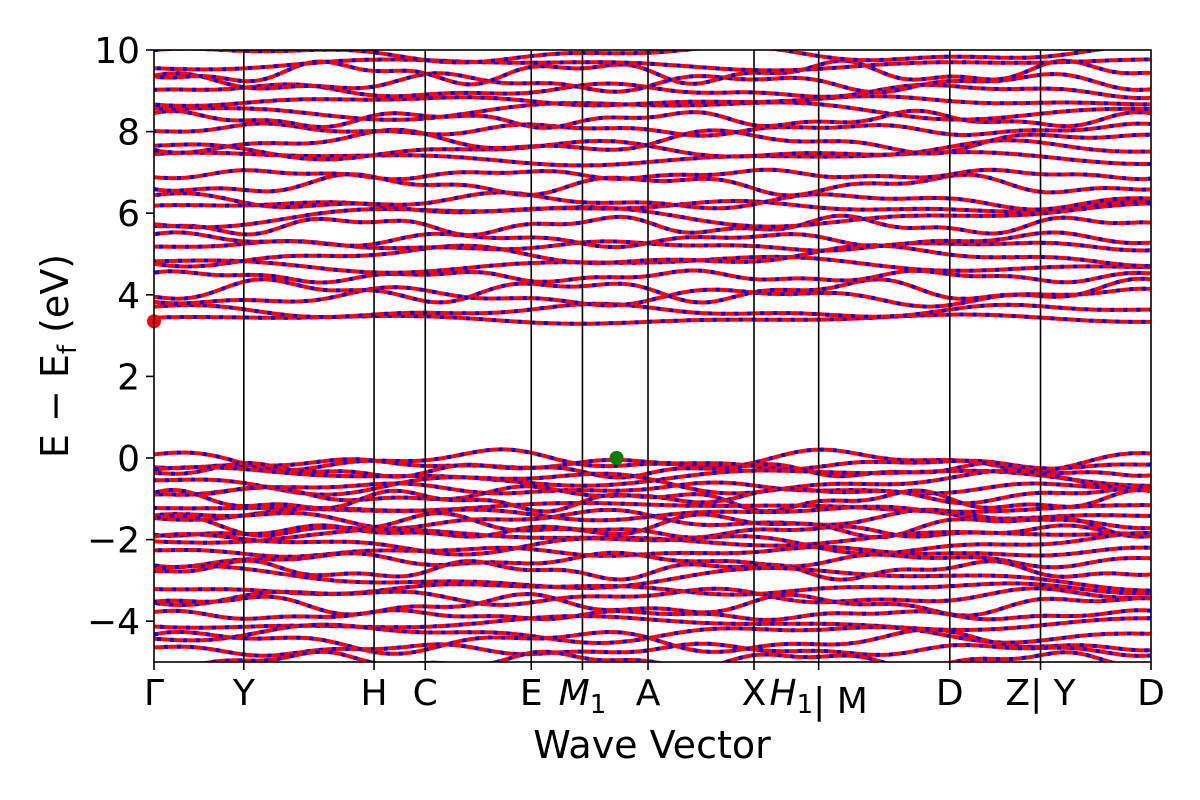 The height and width of the screenshot is (800, 1200). What do you see at coordinates (113, 541) in the screenshot?
I see `y-tick-label: −2` at bounding box center [113, 541].